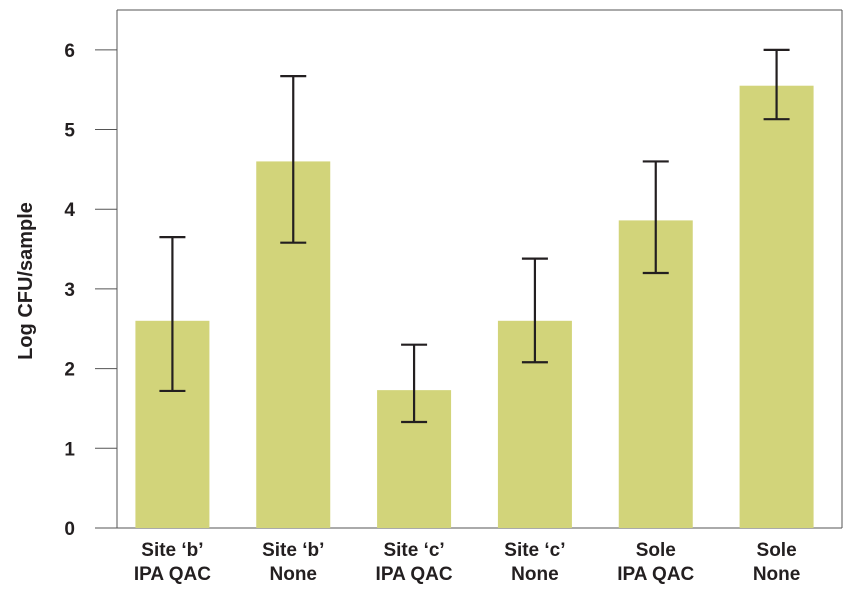  Describe the element at coordinates (69, 290) in the screenshot. I see `y-tick-label: 3` at that location.